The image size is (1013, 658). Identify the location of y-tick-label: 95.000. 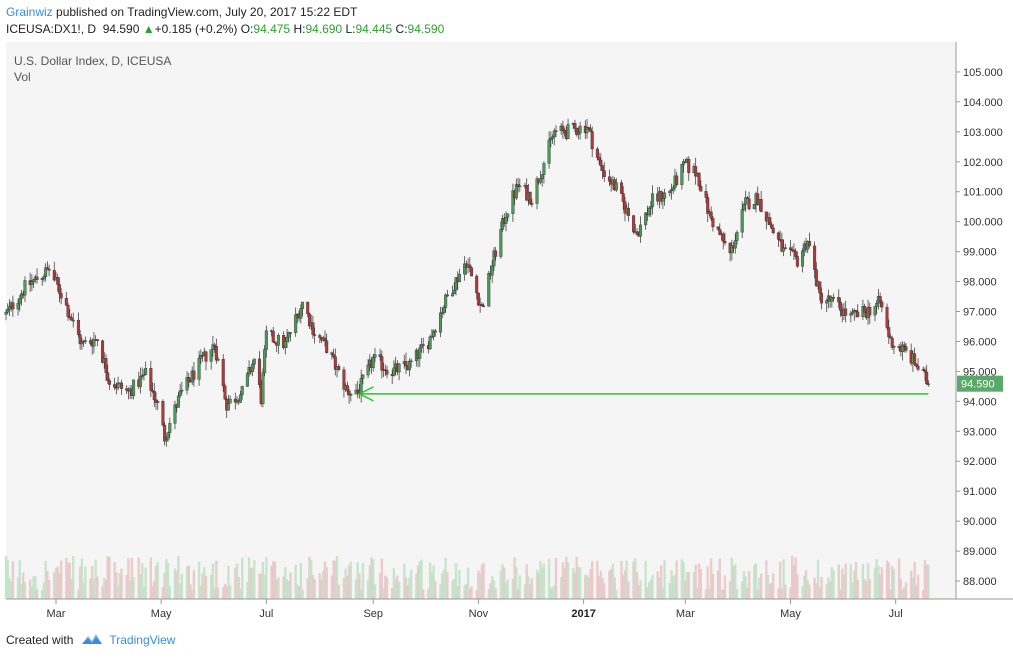
(980, 372).